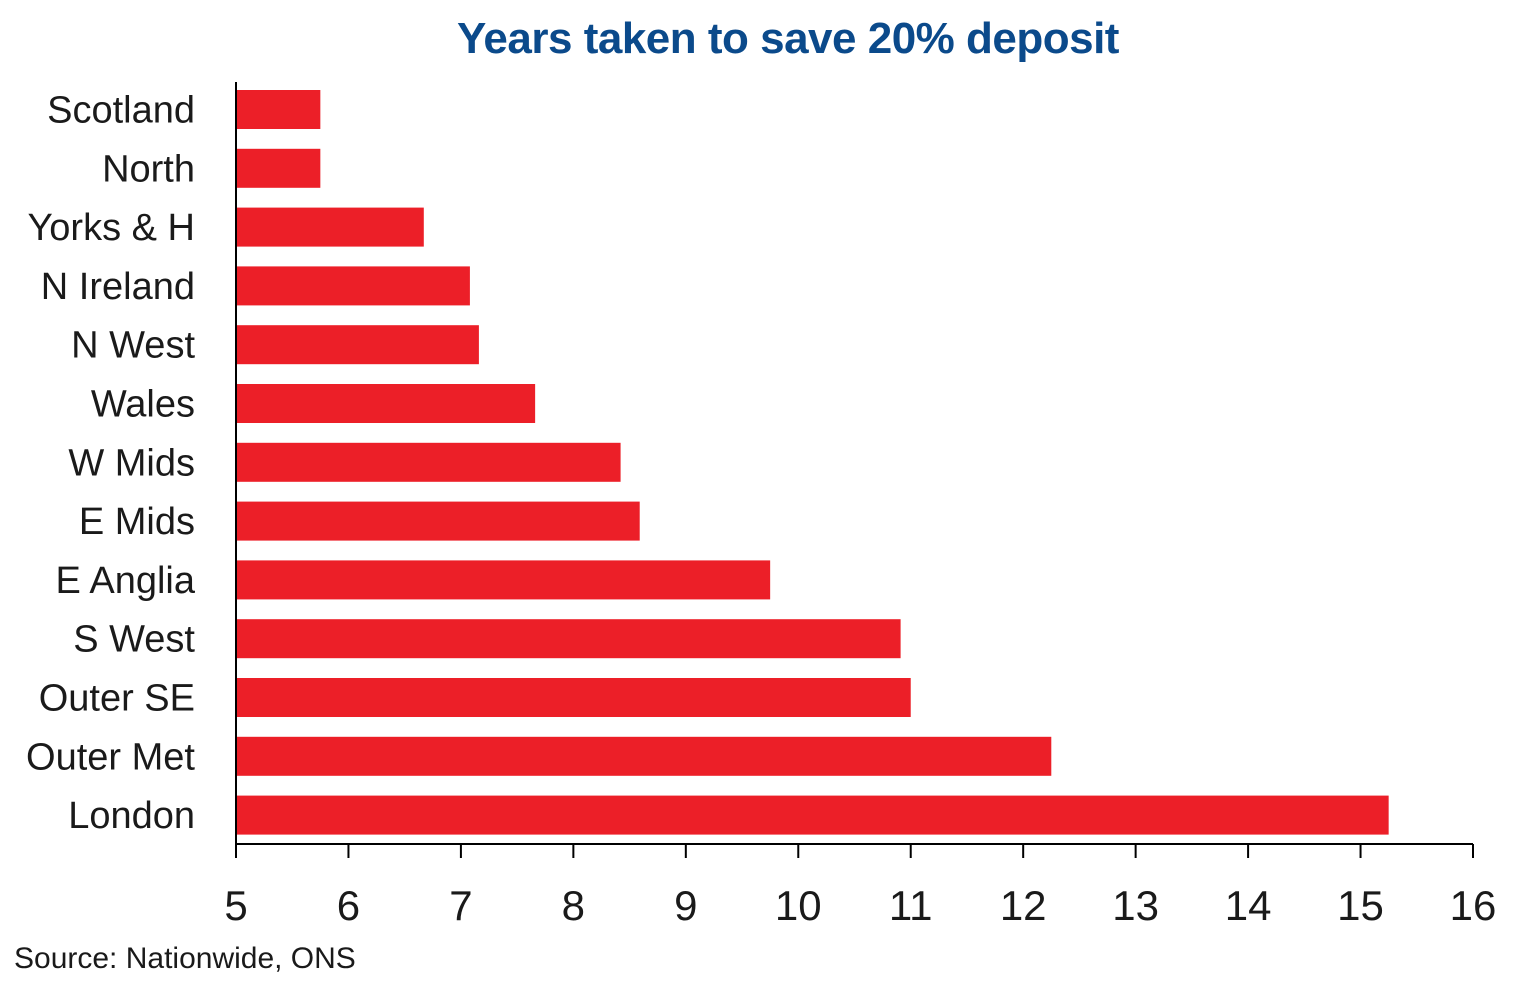 The image size is (1522, 992). Describe the element at coordinates (788, 38) in the screenshot. I see `chart-title: Years taken to save 20% deposit` at that location.